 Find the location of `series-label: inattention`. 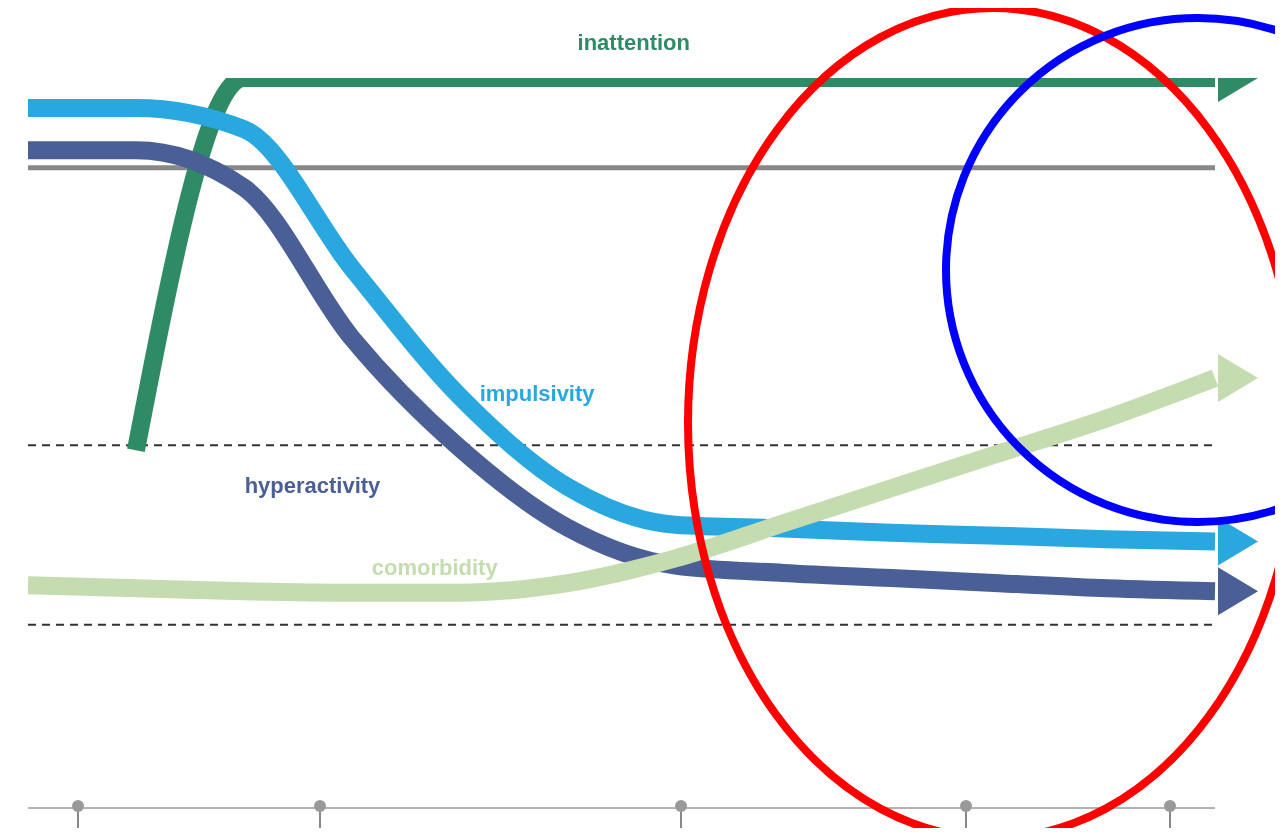

series-label: inattention is located at coordinates (633, 42).